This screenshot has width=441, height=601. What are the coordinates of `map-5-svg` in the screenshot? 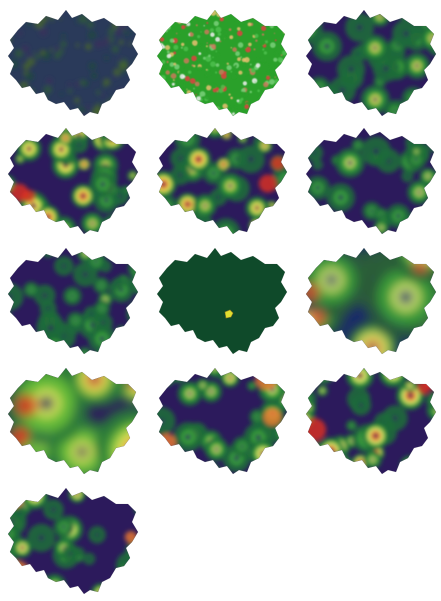 It's located at (222, 181).